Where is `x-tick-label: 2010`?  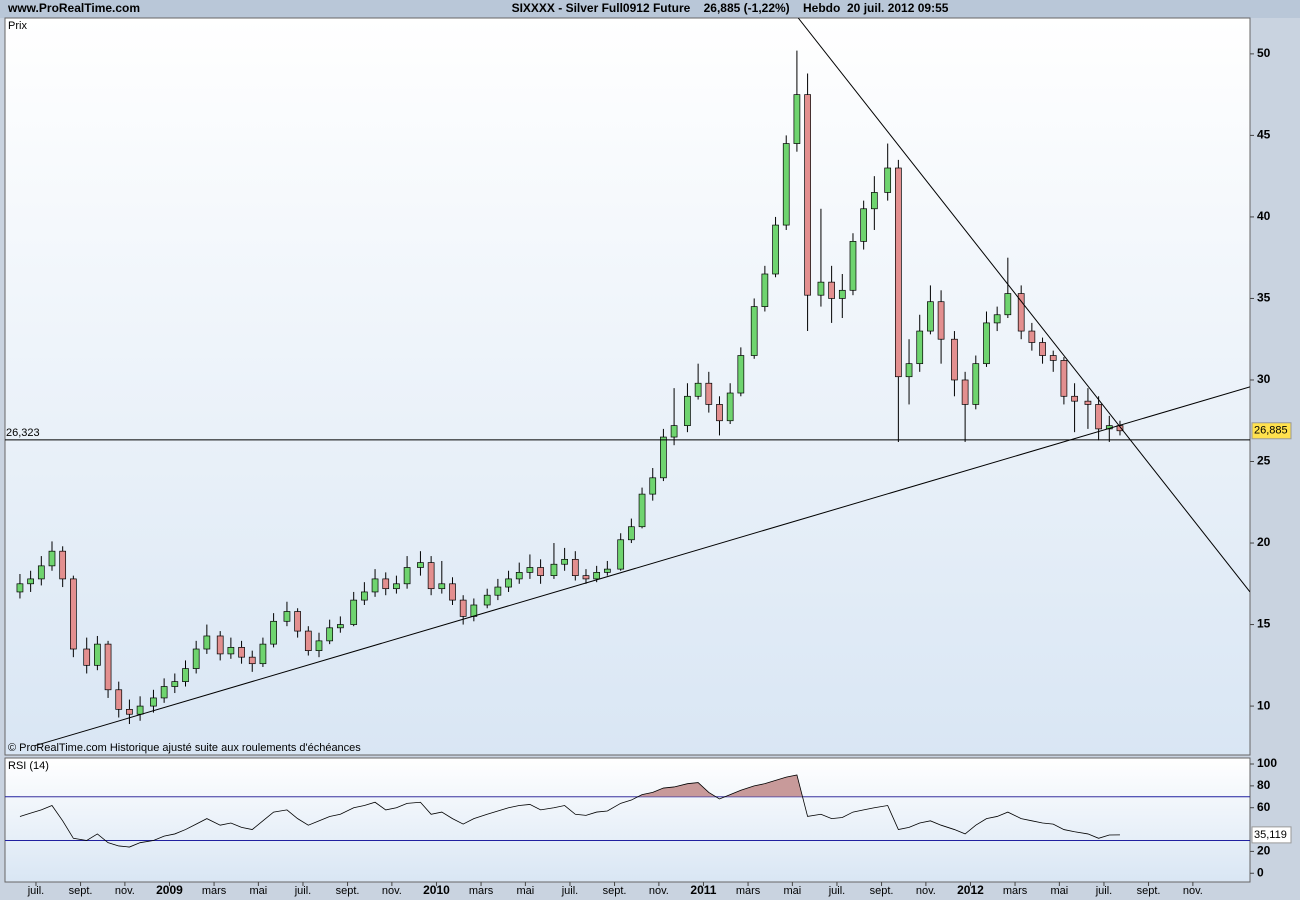 x-tick-label: 2010 is located at coordinates (436, 890).